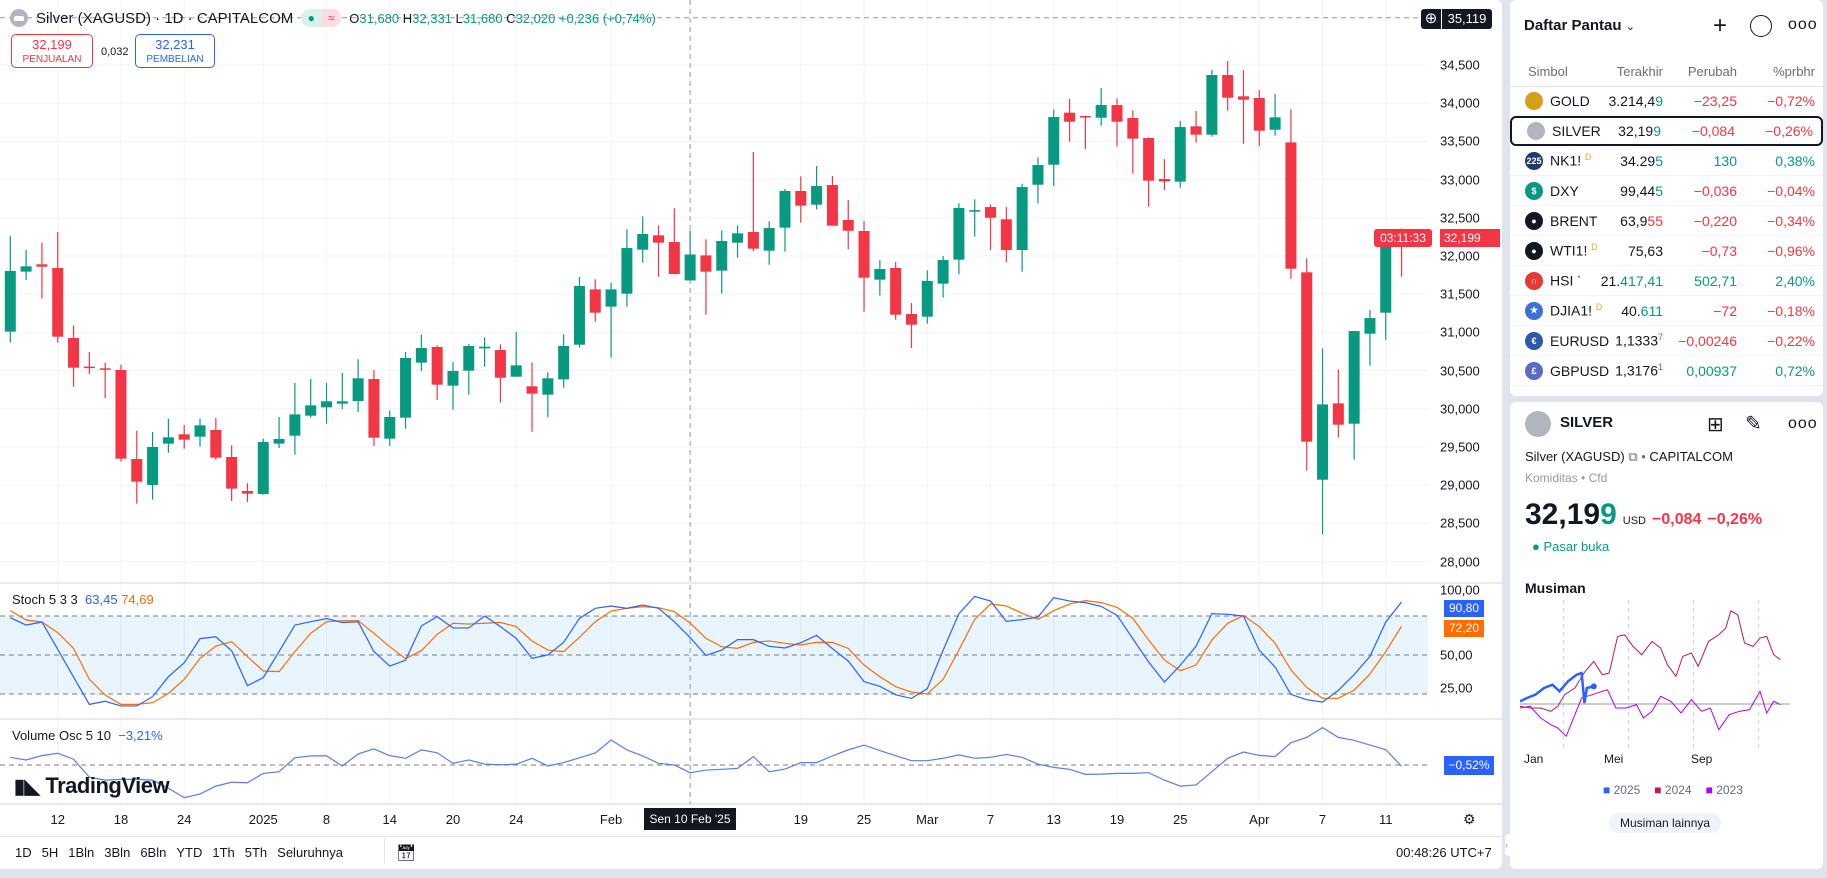  Describe the element at coordinates (1720, 25) in the screenshot. I see `add-symbol-plus-icon: +` at that location.